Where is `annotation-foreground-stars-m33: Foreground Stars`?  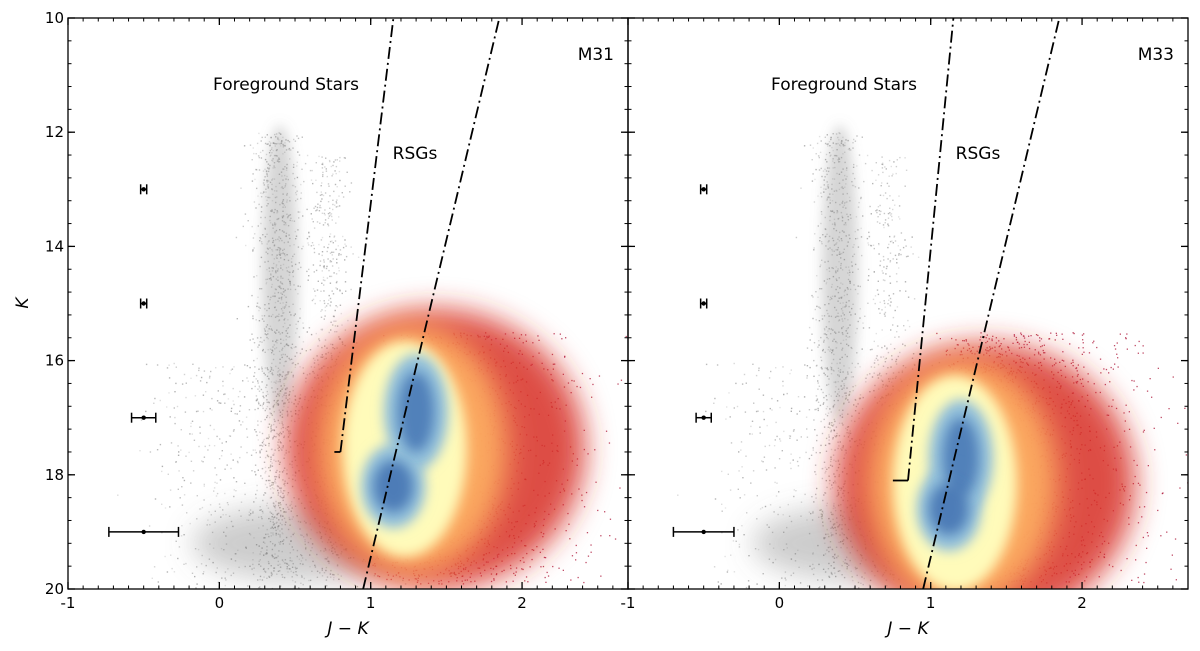
annotation-foreground-stars-m33: Foreground Stars is located at coordinates (844, 85).